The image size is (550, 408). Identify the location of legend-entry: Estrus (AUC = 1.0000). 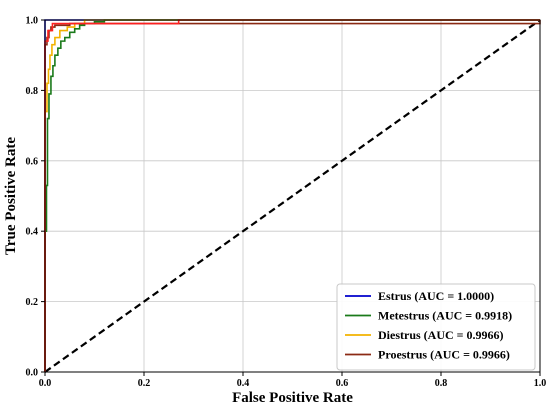
(436, 296).